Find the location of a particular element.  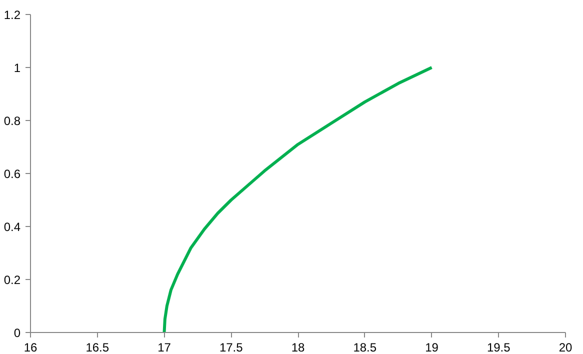

y-tick-label: 0.8 is located at coordinates (12, 121).